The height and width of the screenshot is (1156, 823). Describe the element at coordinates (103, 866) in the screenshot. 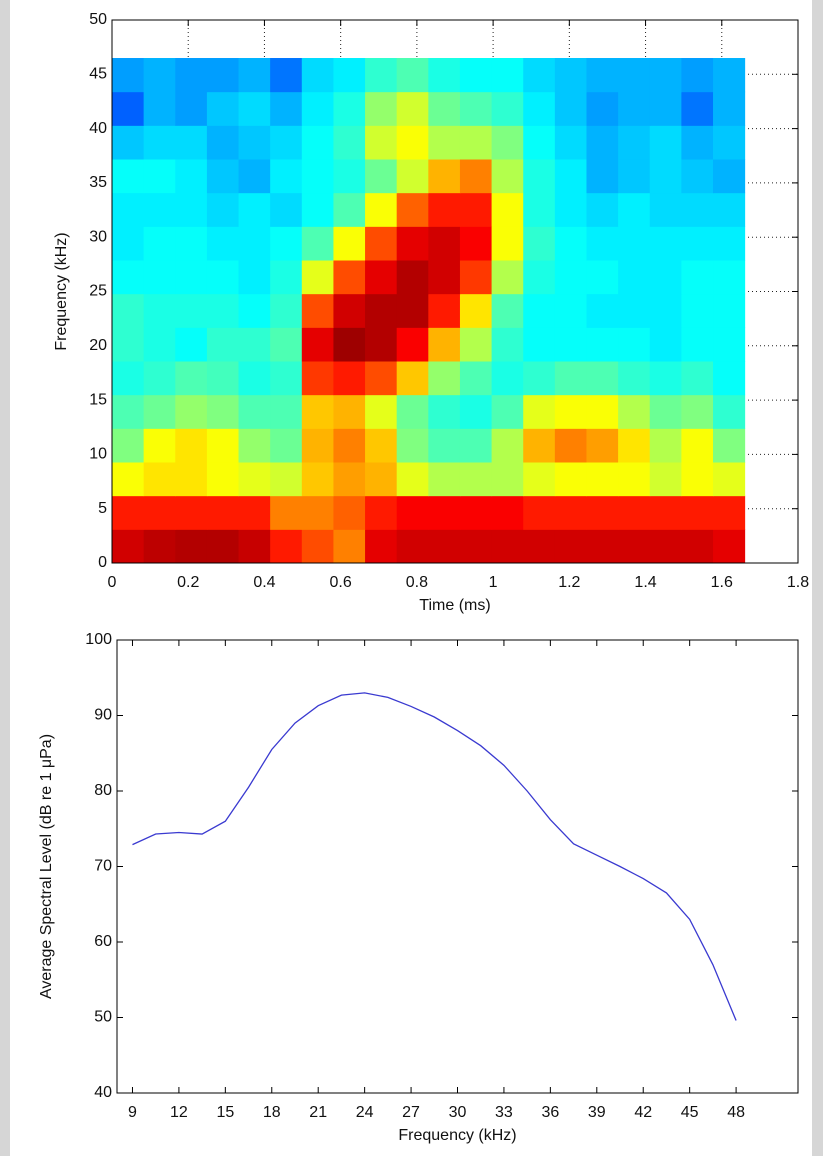

I see `y-tick-label: 70` at that location.